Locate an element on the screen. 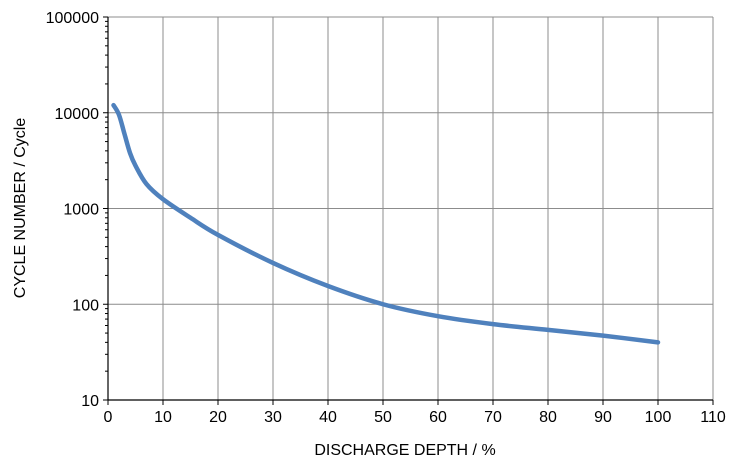  y-tick-label: 1000 is located at coordinates (81, 210).